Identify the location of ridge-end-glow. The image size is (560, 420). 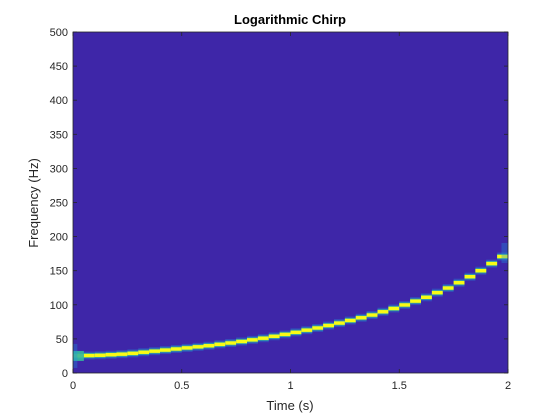
(504, 252).